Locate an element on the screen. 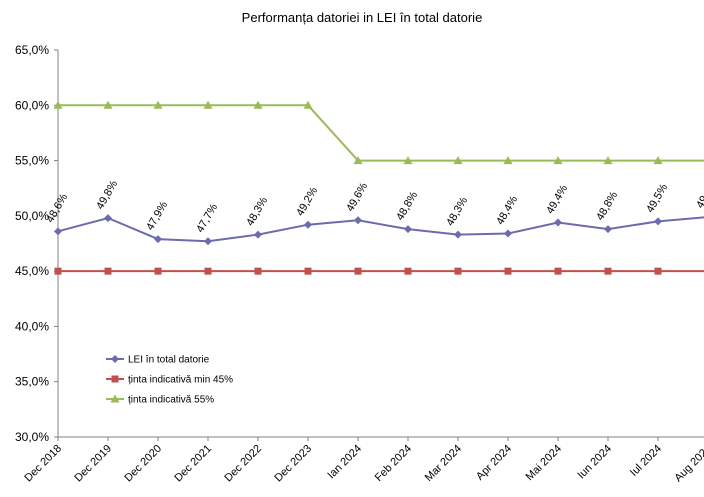 The width and height of the screenshot is (704, 497). data-label-iun-2024: 48,8% is located at coordinates (607, 205).